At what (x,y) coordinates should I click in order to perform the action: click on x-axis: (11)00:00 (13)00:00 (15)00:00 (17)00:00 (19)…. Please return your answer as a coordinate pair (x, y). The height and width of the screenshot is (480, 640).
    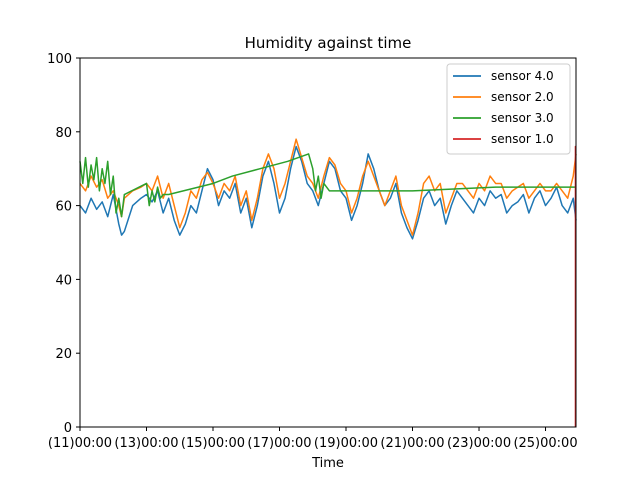
    Looking at the image, I should click on (313, 439).